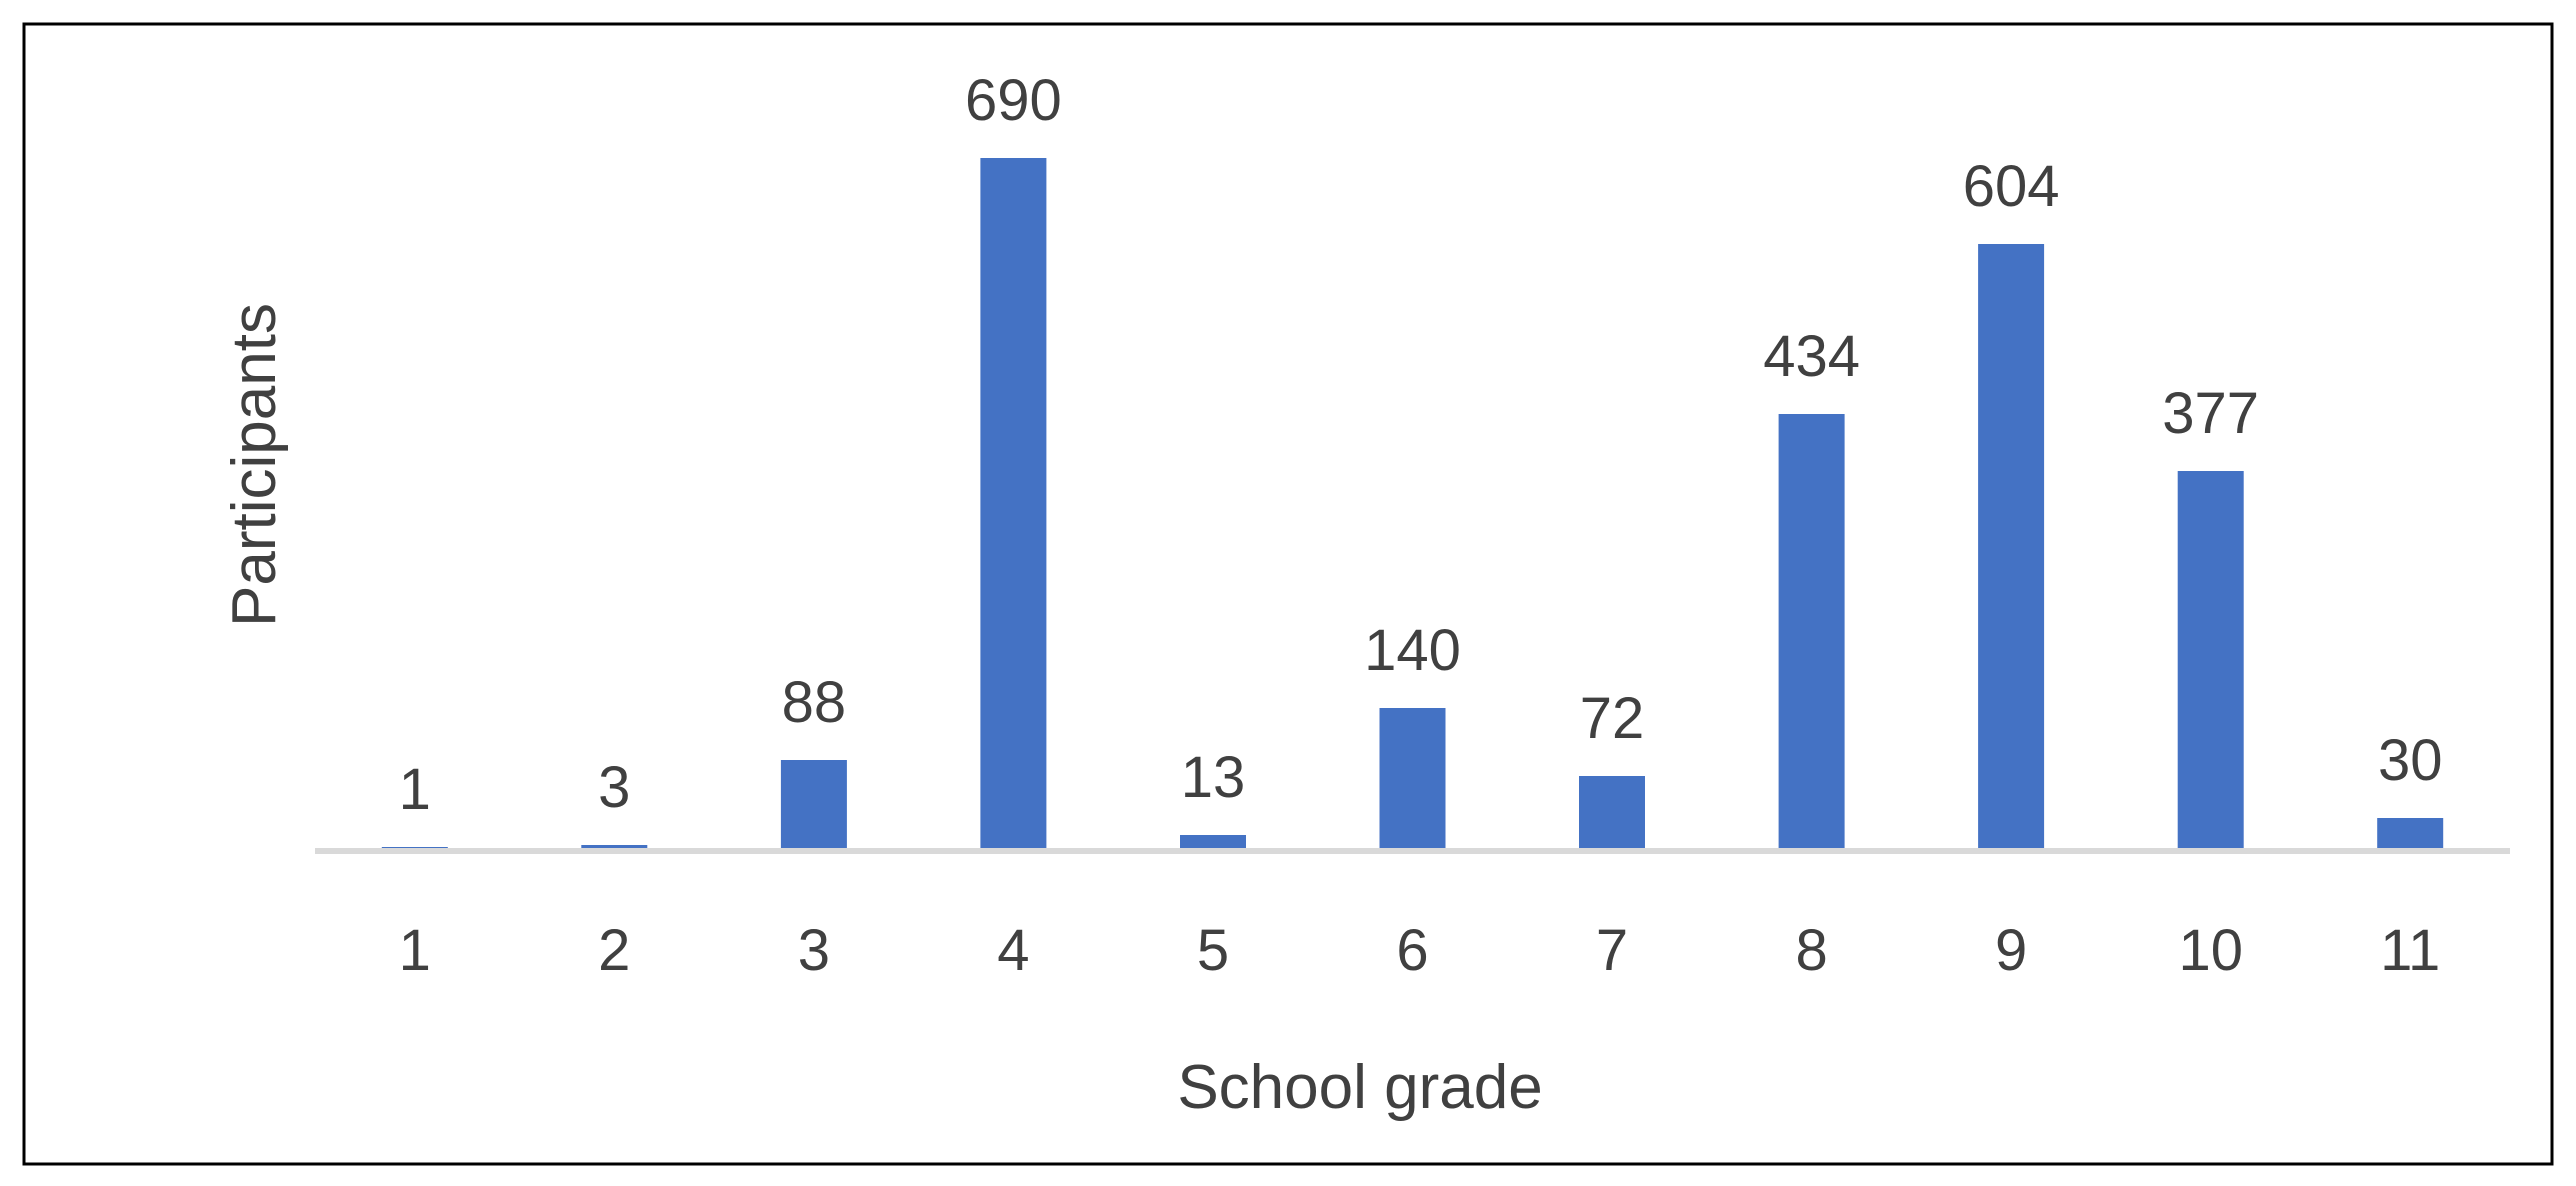 Image resolution: width=2576 pixels, height=1186 pixels. I want to click on x-tick-label-9: 9, so click(2011, 950).